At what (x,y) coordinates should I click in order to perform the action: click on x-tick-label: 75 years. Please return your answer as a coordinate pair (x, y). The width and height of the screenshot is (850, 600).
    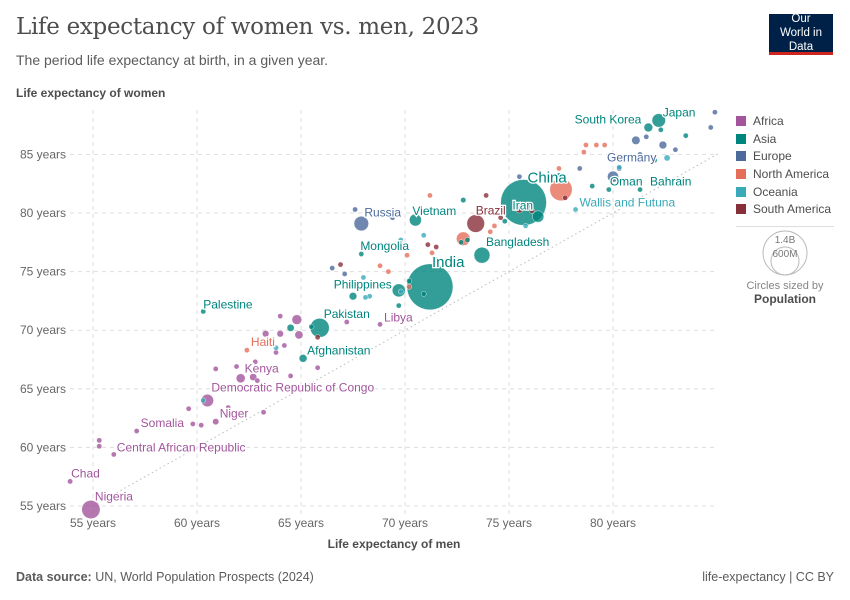
    Looking at the image, I should click on (509, 523).